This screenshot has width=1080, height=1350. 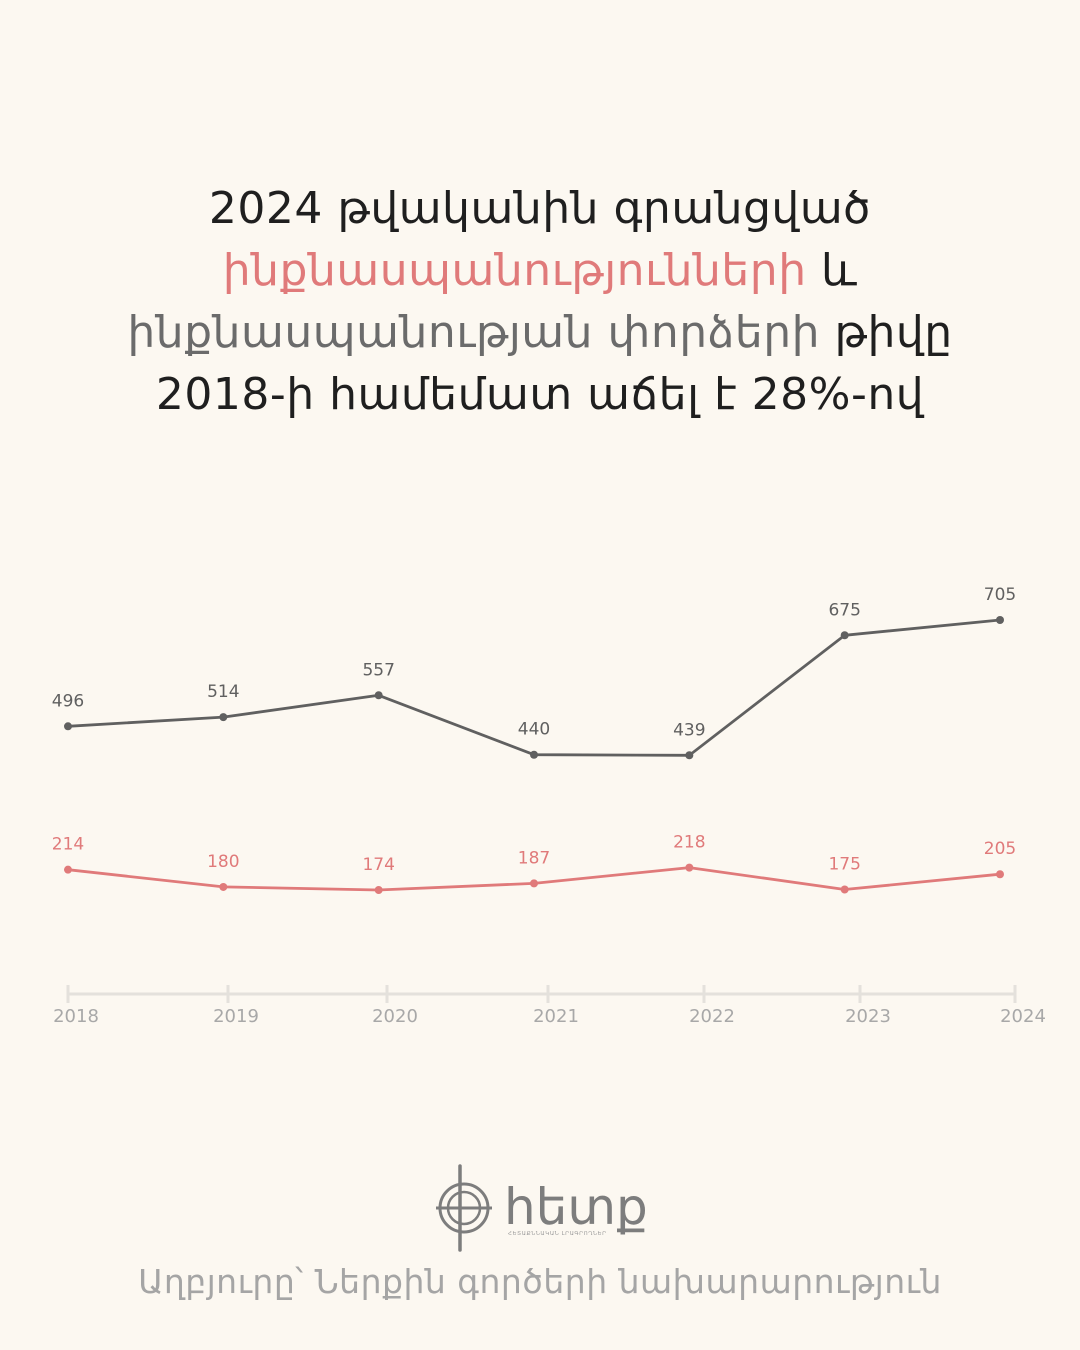 I want to click on series-1-point-2020, so click(x=378, y=695).